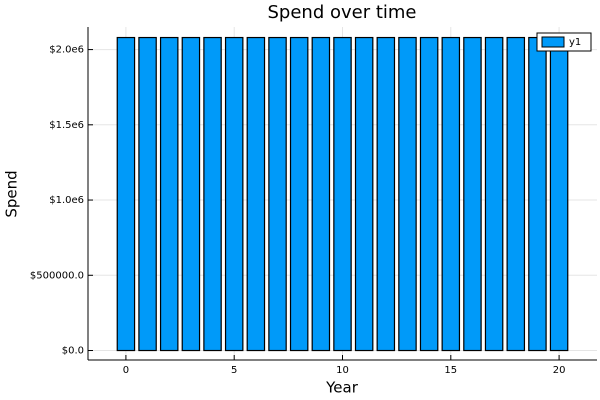  Describe the element at coordinates (234, 370) in the screenshot. I see `x-tick-label: 5` at that location.